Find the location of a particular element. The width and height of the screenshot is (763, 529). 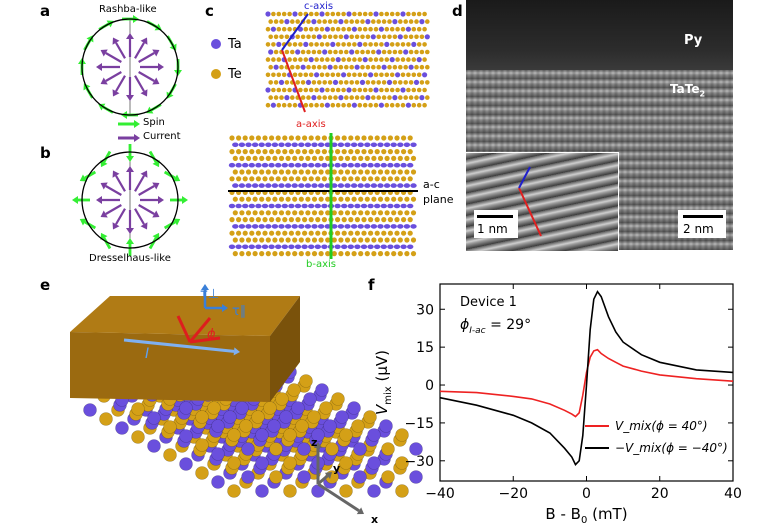

py-slab-top is located at coordinates (185, 316).